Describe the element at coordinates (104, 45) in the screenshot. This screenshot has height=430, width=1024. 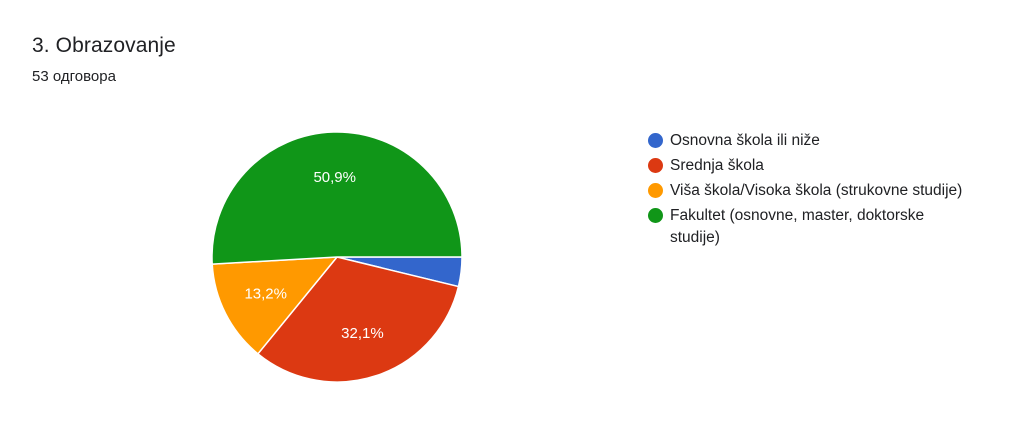
I see `question-title: 3. Obrazovanje` at that location.